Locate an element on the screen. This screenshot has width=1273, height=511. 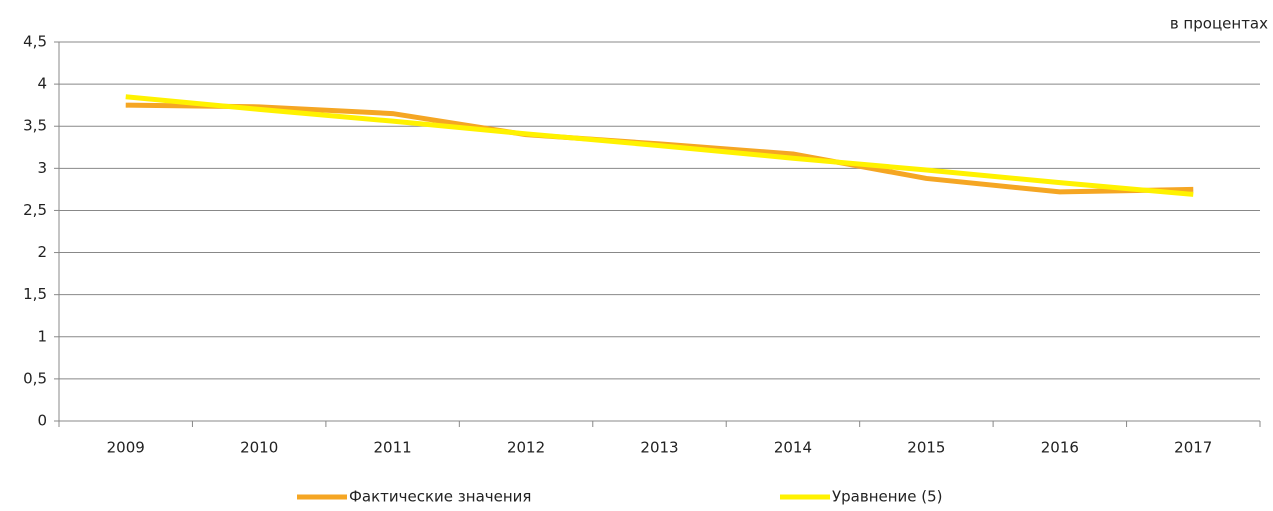
legend-label: Уравнение (5) is located at coordinates (887, 497).